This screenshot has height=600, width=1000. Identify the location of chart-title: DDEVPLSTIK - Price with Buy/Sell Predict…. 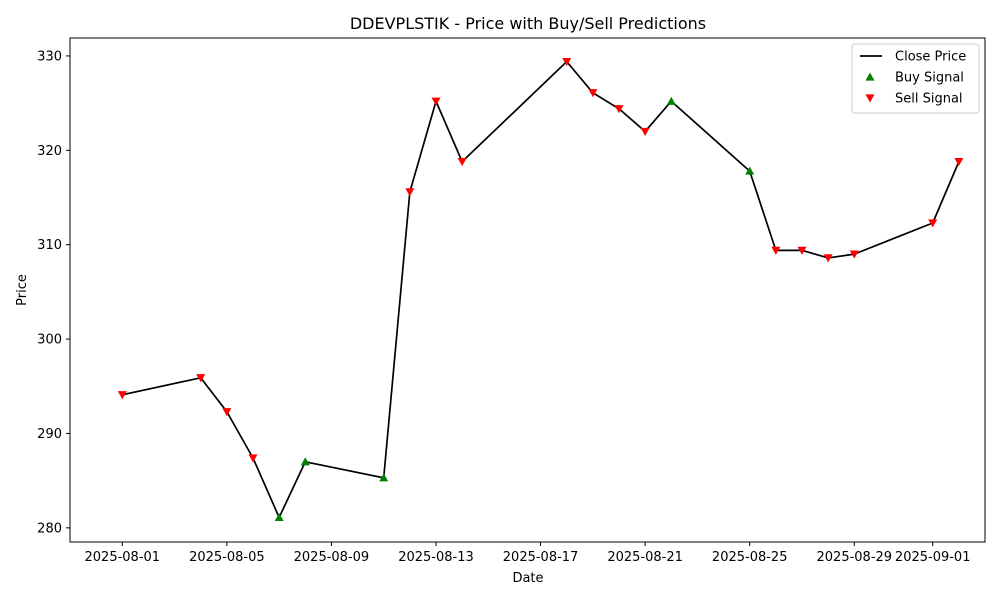
(528, 23).